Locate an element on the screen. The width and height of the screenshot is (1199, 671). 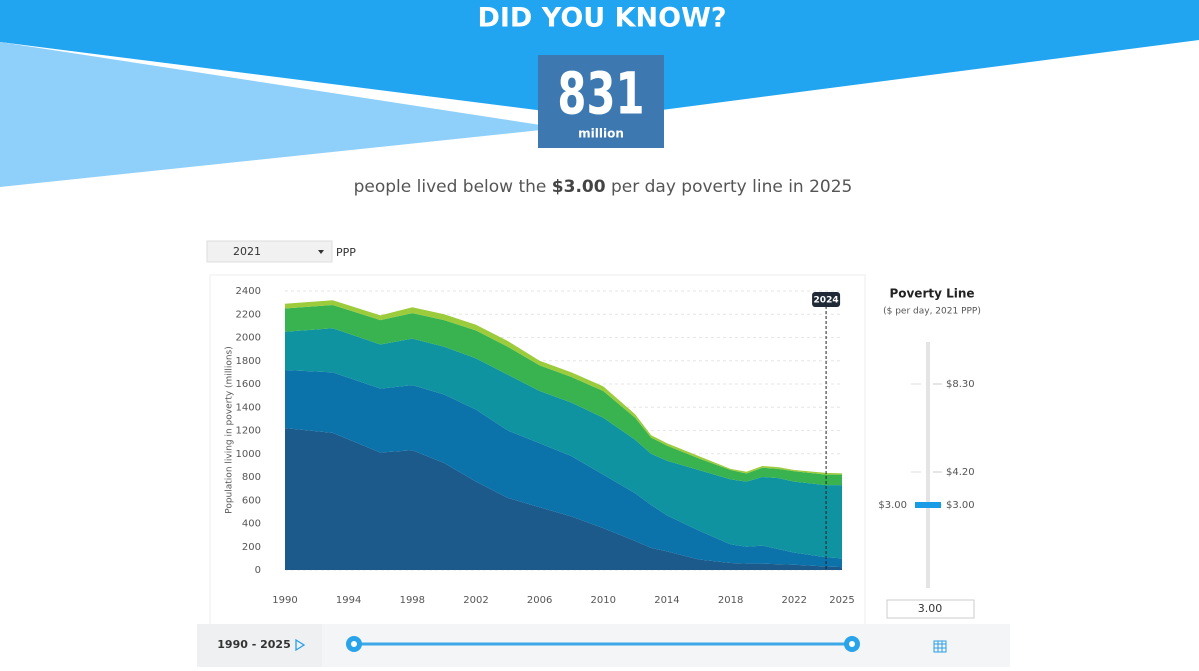
poverty-input is located at coordinates (930, 609).